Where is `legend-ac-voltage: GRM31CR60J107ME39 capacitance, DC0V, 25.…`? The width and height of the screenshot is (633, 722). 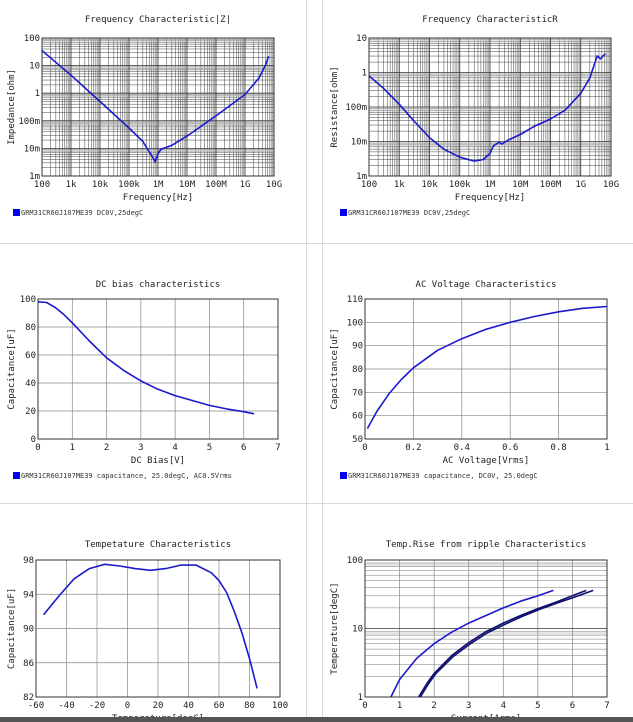 legend-ac-voltage: GRM31CR60J107ME39 capacitance, DC0V, 25.… is located at coordinates (439, 476).